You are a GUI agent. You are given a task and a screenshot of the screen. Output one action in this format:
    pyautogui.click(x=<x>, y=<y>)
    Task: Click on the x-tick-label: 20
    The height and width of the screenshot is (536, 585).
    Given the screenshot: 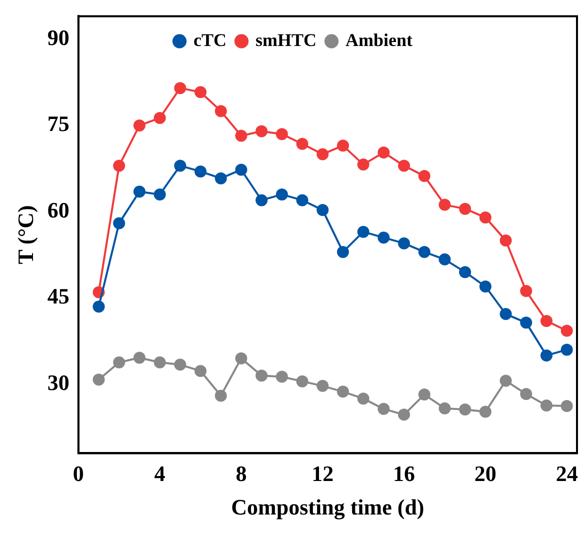 What is the action you would take?
    pyautogui.click(x=485, y=473)
    